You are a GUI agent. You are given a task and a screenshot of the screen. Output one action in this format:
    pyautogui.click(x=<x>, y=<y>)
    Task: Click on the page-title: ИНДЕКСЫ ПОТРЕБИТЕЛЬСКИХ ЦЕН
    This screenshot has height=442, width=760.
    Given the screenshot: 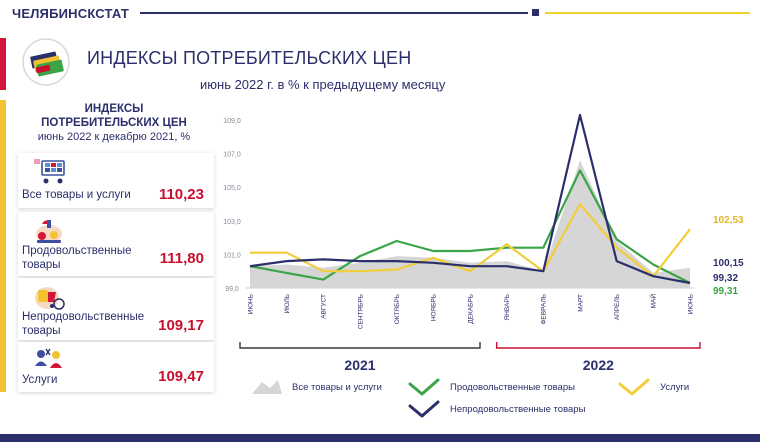 What is the action you would take?
    pyautogui.click(x=249, y=58)
    